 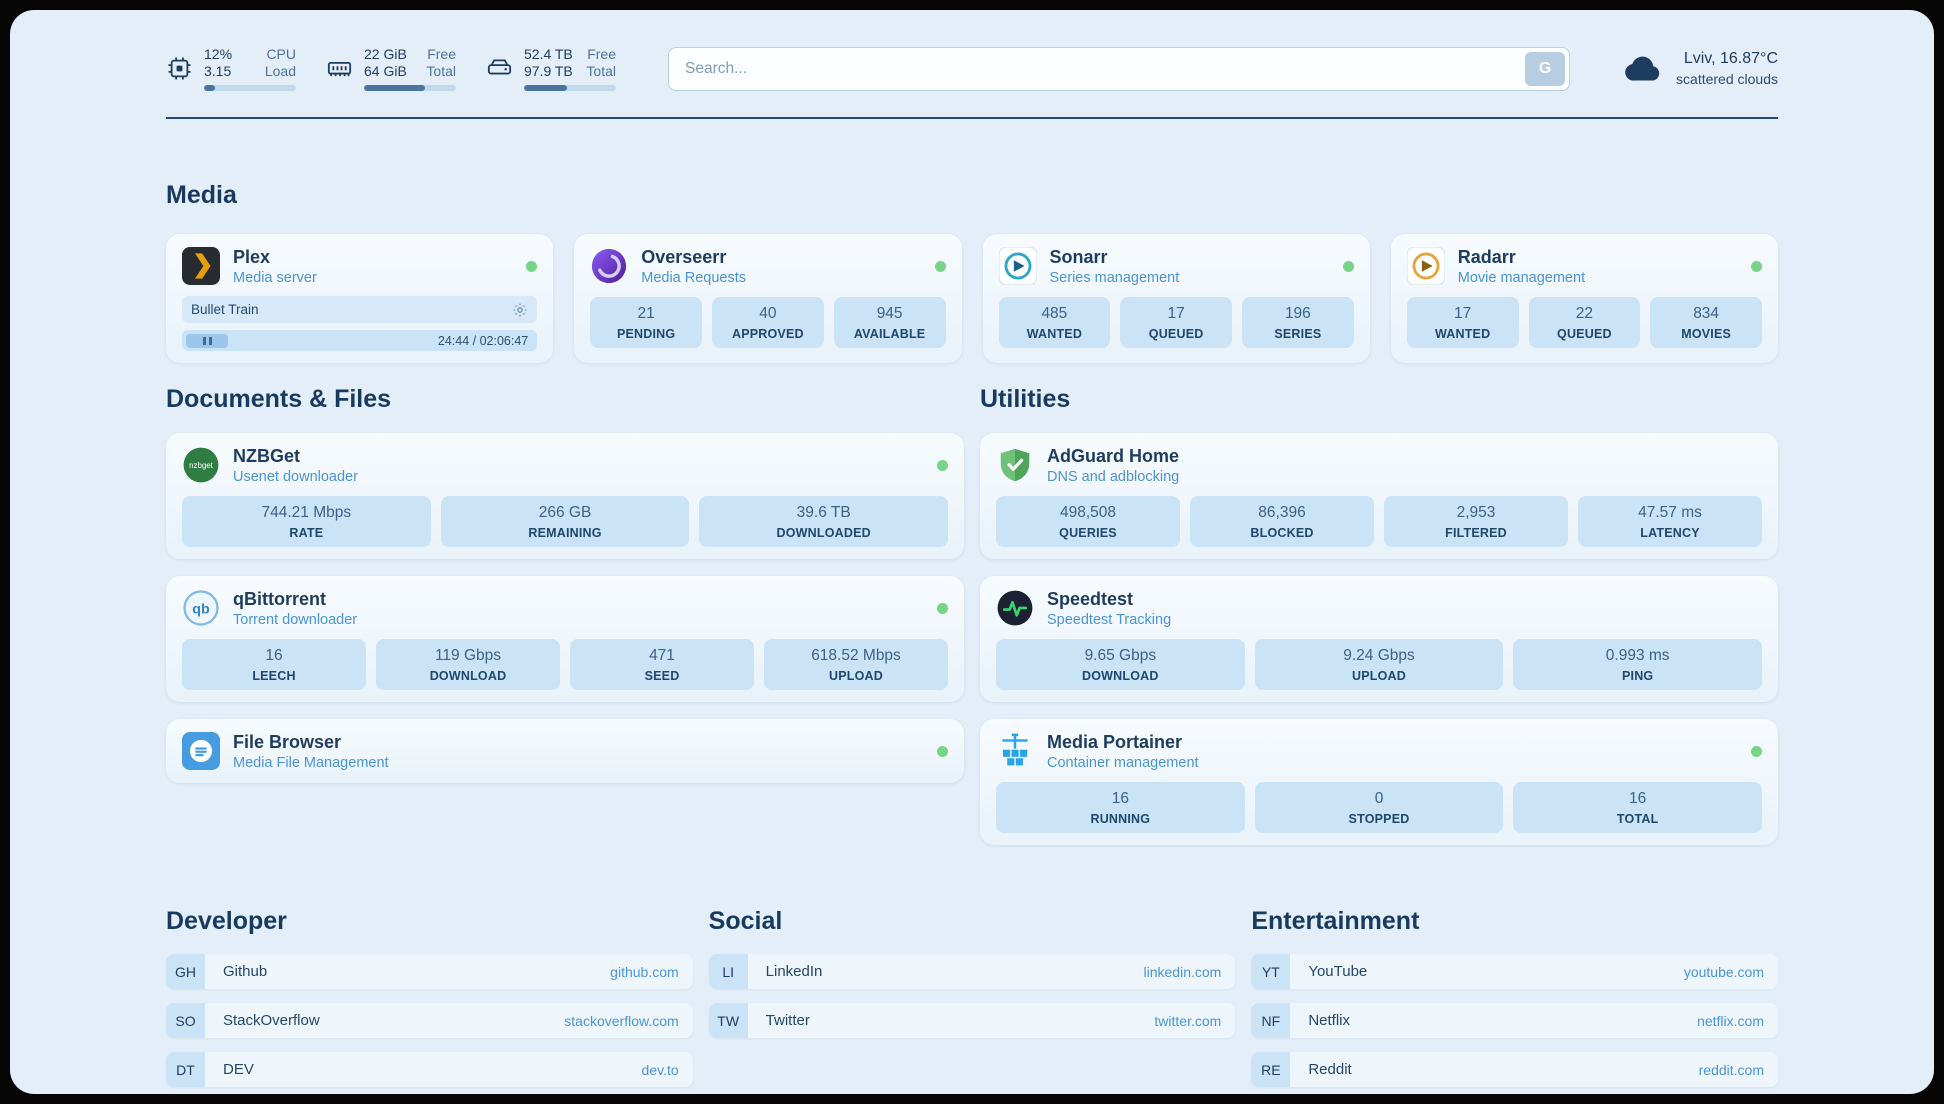 What do you see at coordinates (201, 195) in the screenshot?
I see `section-title-media: Media` at bounding box center [201, 195].